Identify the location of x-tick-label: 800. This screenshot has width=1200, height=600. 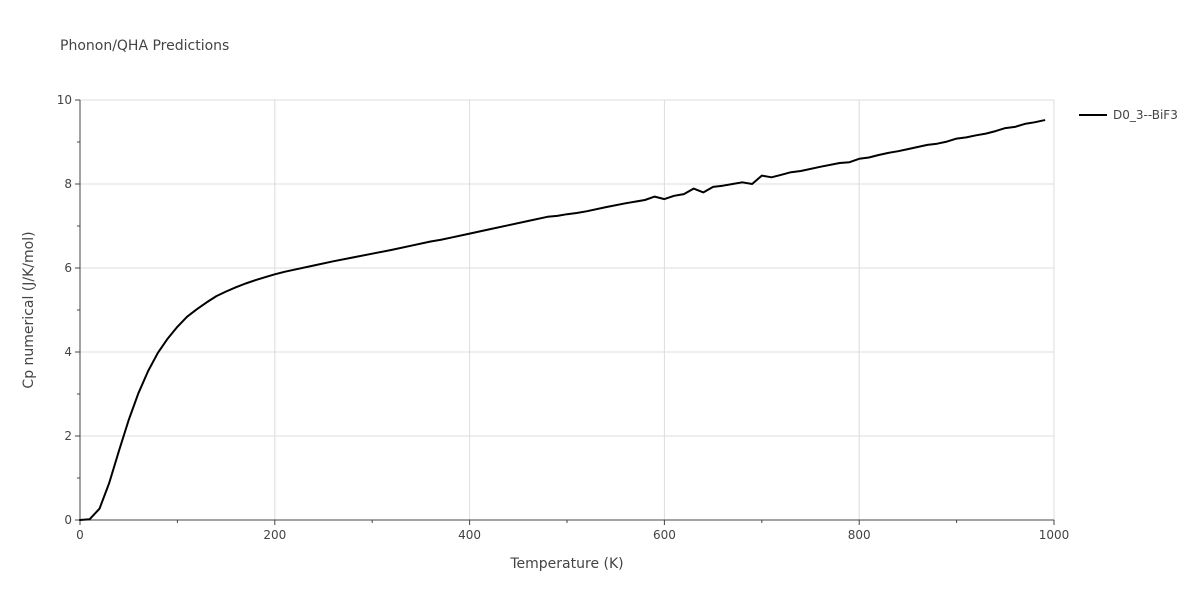
(859, 535).